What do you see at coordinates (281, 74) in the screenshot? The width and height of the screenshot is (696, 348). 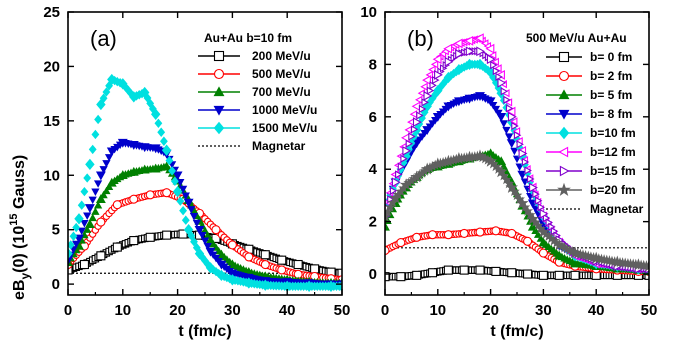 I see `legend-label: 500 MeV/u` at bounding box center [281, 74].